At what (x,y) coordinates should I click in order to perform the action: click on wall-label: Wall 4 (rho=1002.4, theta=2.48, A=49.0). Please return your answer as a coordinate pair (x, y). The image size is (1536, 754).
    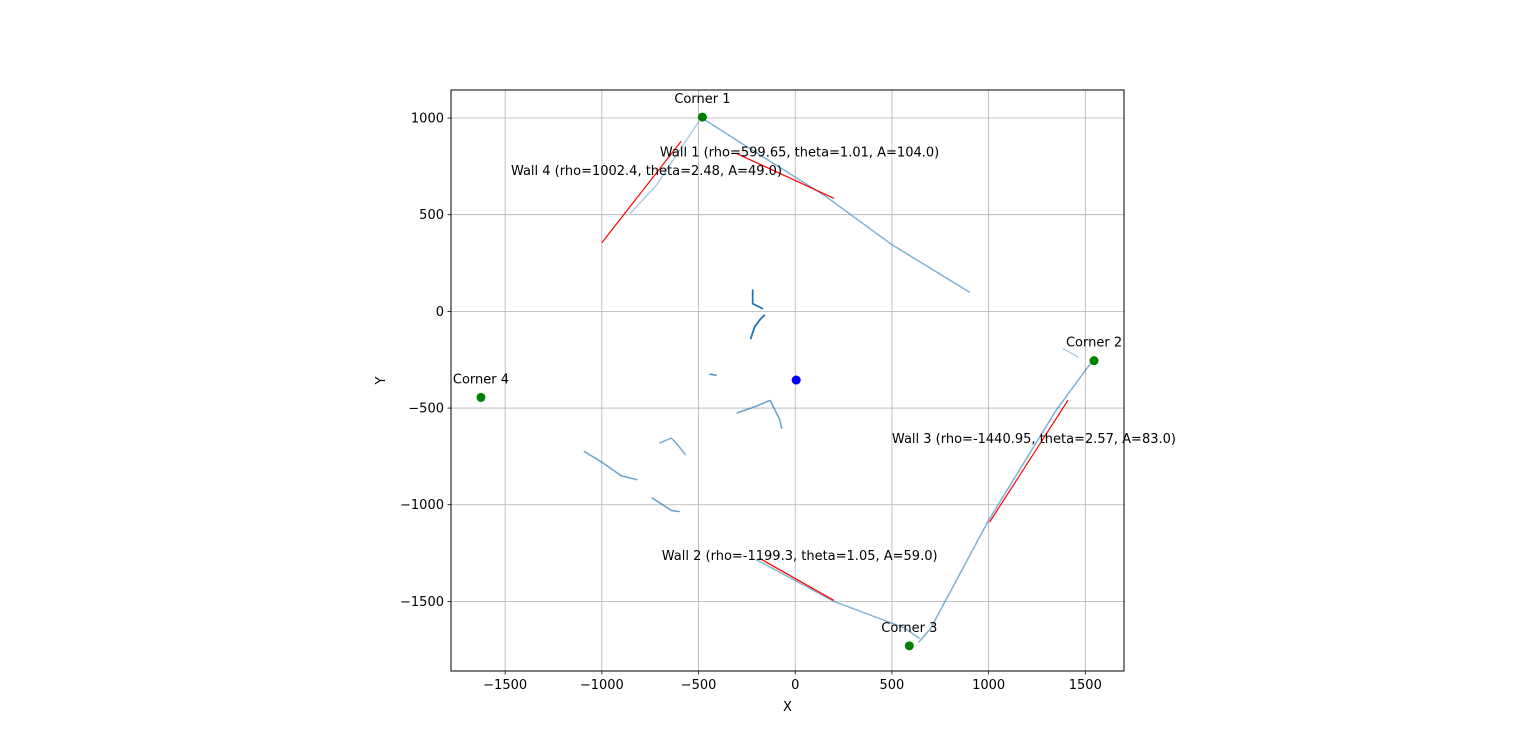
    Looking at the image, I should click on (646, 171).